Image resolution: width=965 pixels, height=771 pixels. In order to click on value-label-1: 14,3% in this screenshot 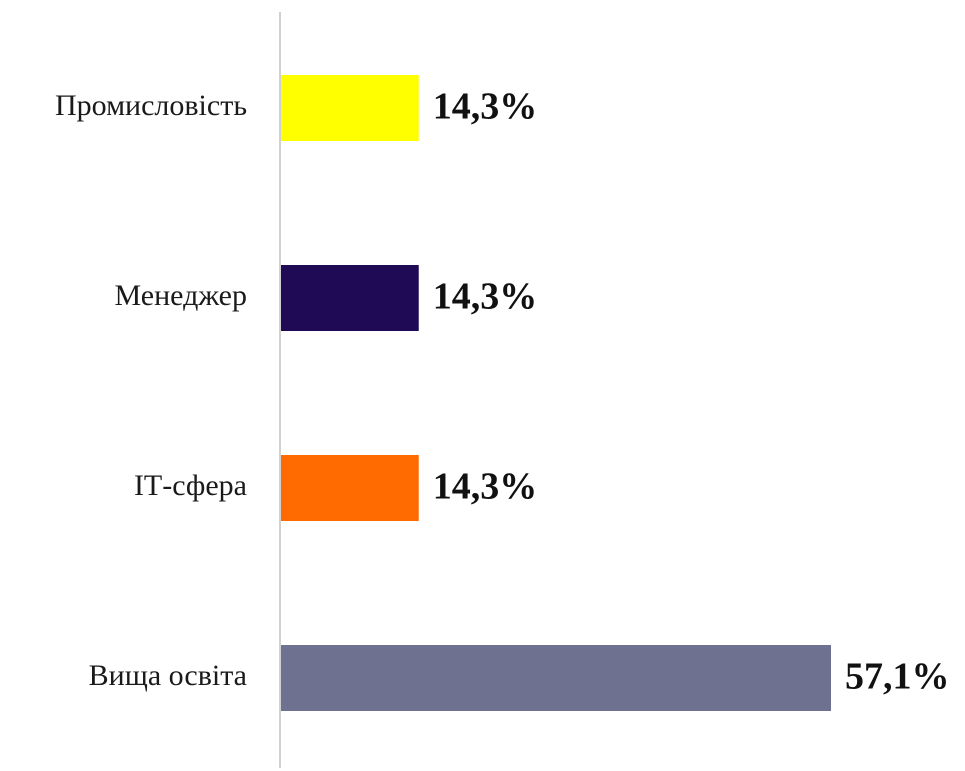, I will do `click(485, 297)`.